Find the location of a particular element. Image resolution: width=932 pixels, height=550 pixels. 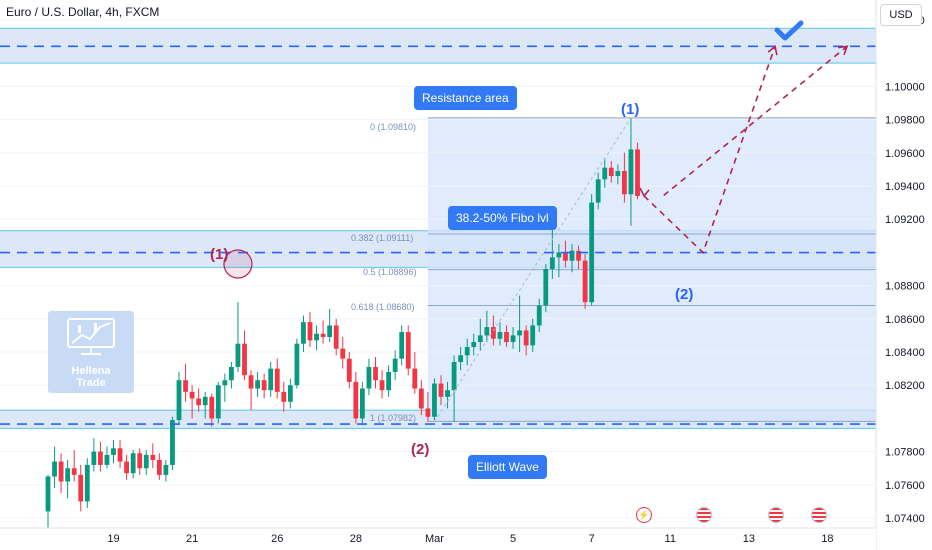

callout-elliott: Elliott Wave is located at coordinates (507, 467).